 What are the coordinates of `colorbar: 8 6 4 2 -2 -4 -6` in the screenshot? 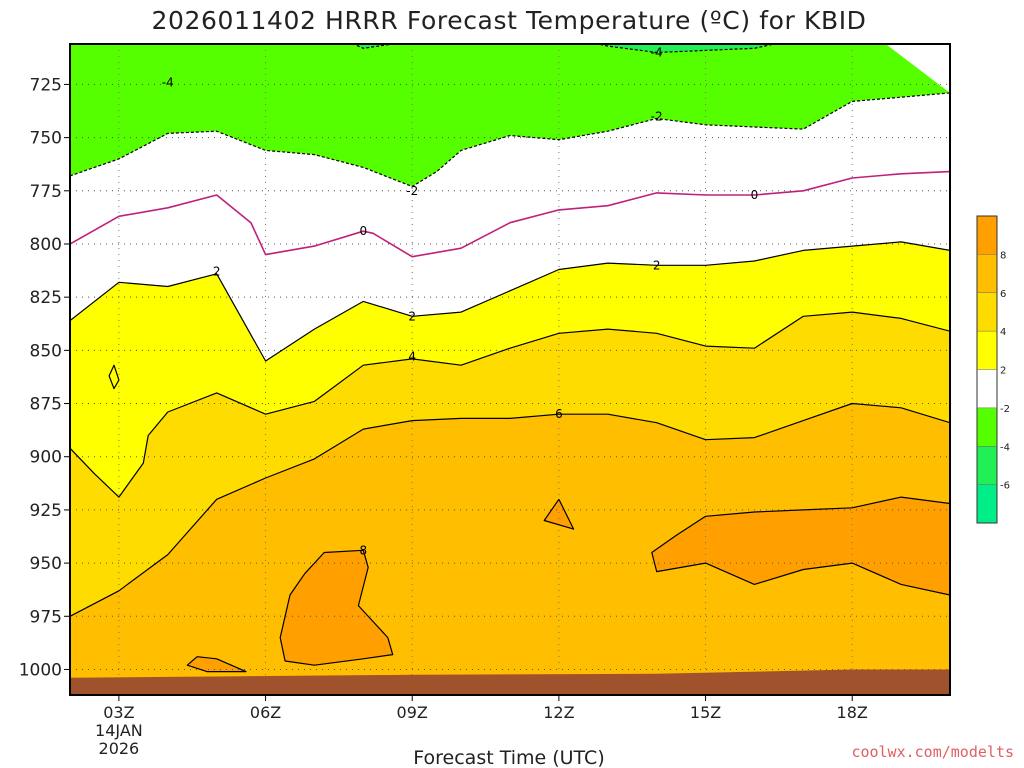 It's located at (993, 369).